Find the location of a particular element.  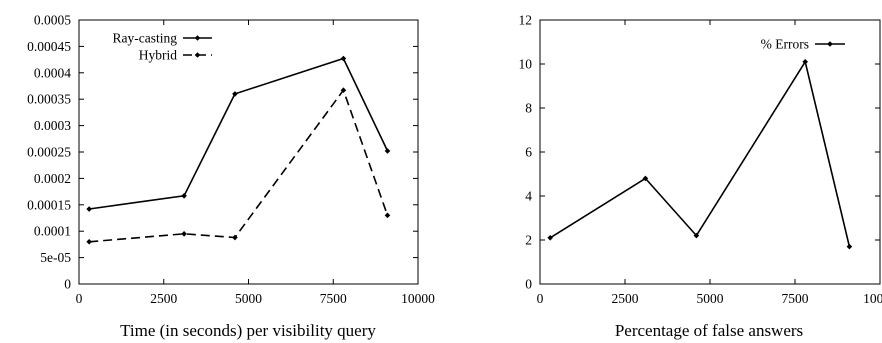

legend-label: Ray-casting is located at coordinates (145, 38).